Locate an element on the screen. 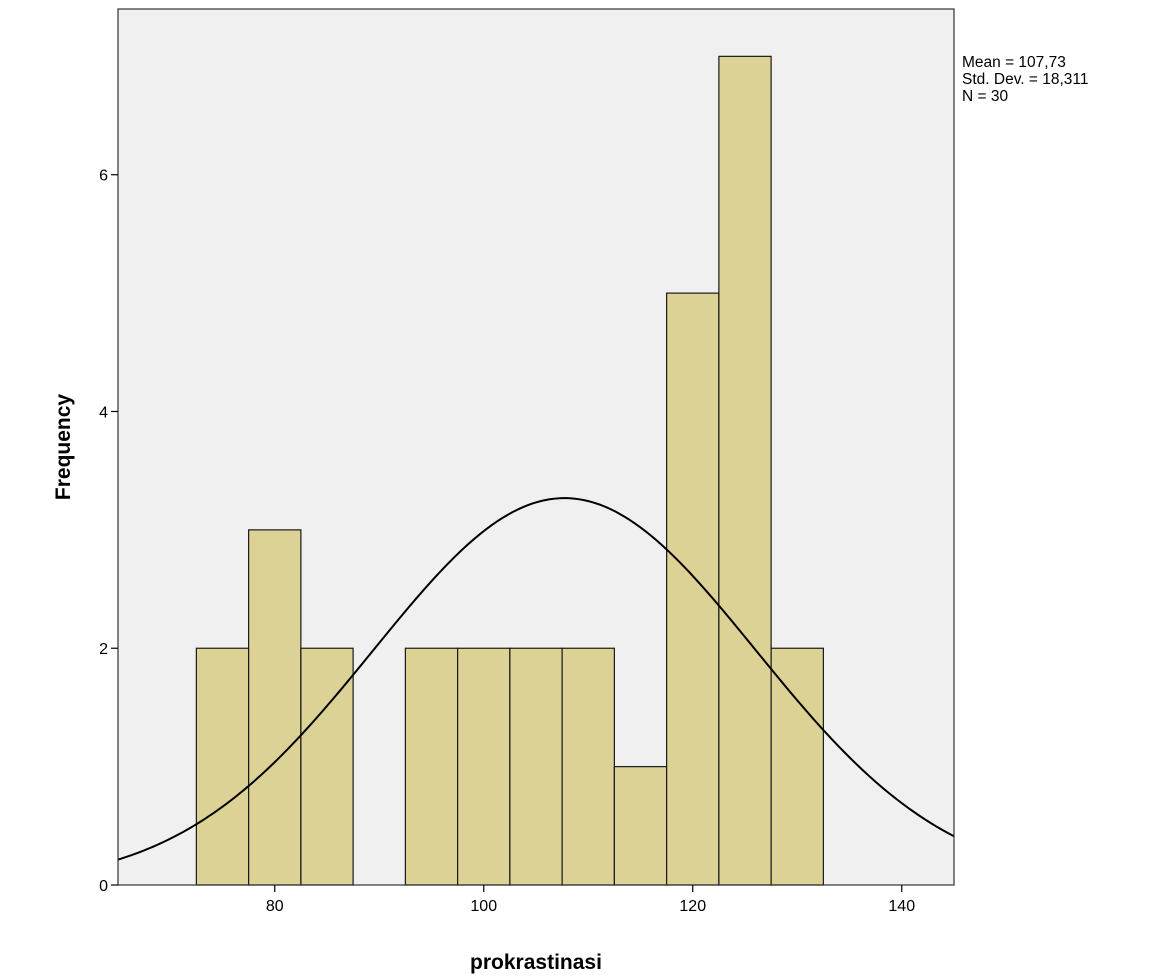 This screenshot has width=1157, height=977. y-tick-label: 2 is located at coordinates (103, 649).